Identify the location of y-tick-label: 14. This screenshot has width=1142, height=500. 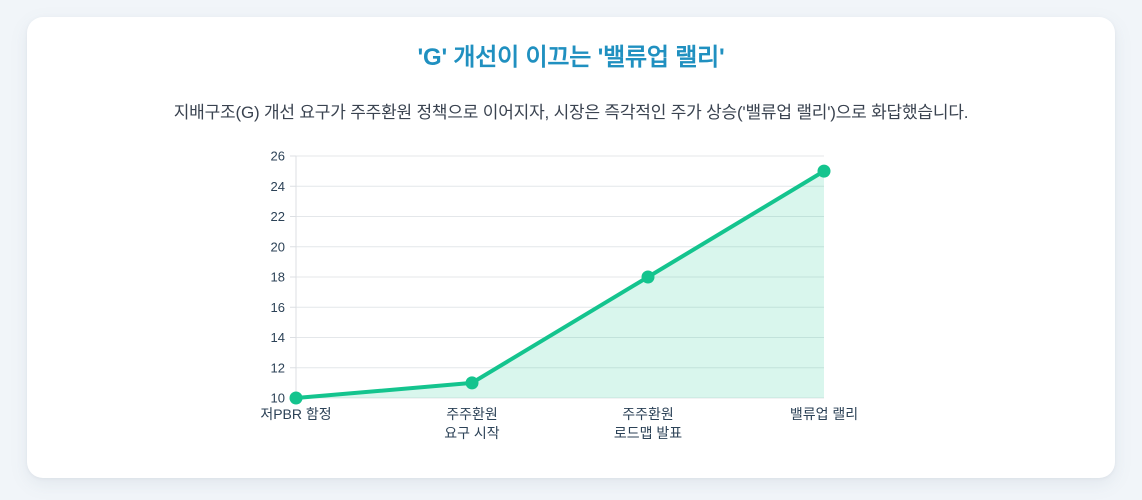
(278, 337).